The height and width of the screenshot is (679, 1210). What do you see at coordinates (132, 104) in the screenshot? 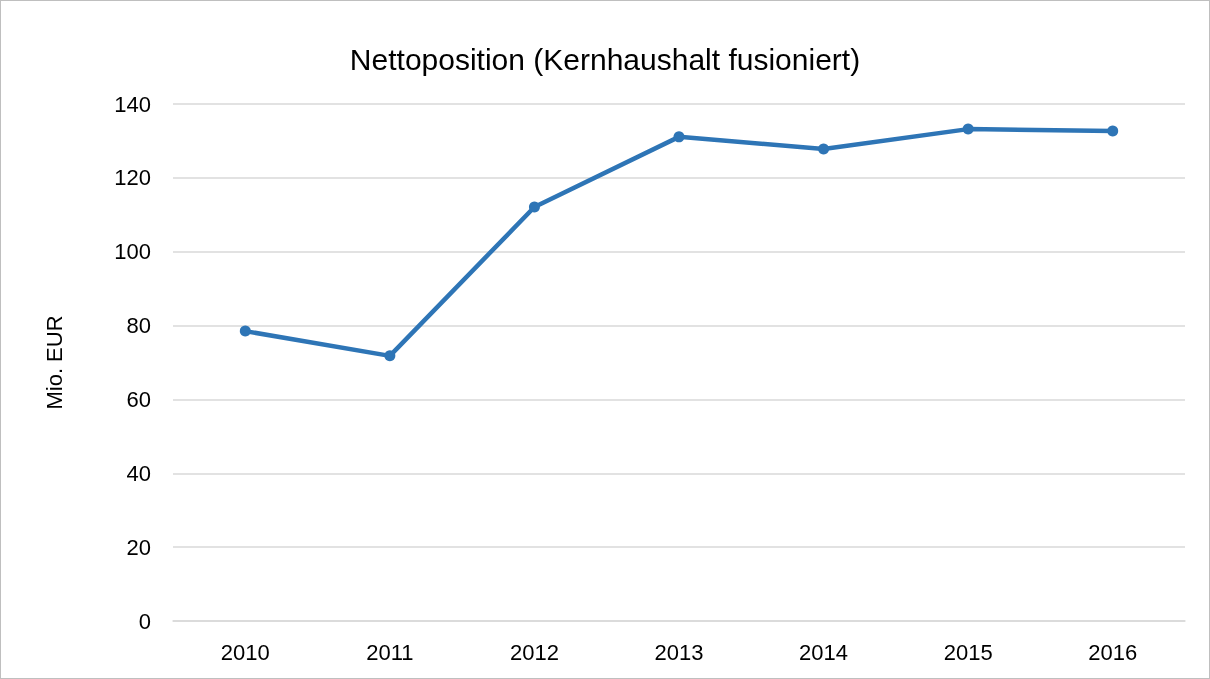
I see `y-tick-label: 140` at bounding box center [132, 104].